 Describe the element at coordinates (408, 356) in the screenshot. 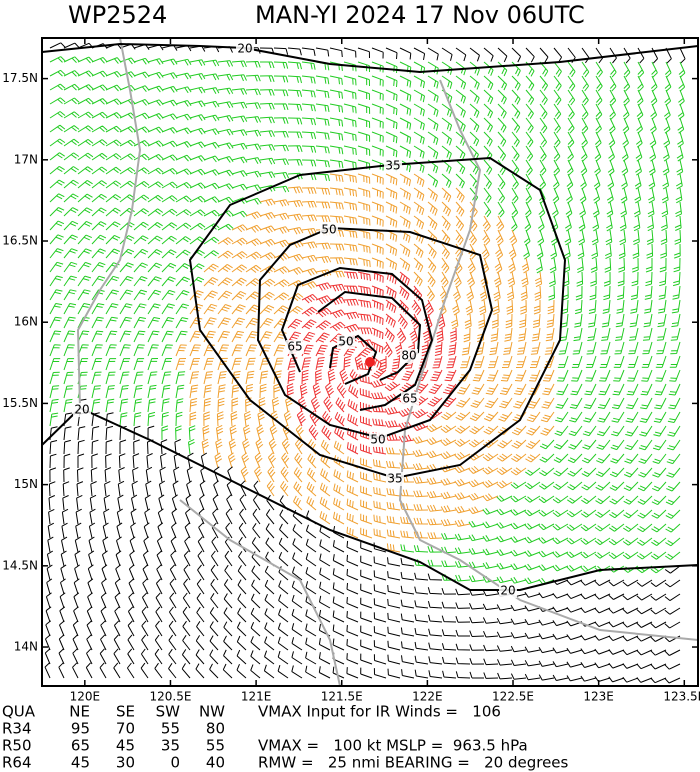

I see `contour-label: 80` at that location.